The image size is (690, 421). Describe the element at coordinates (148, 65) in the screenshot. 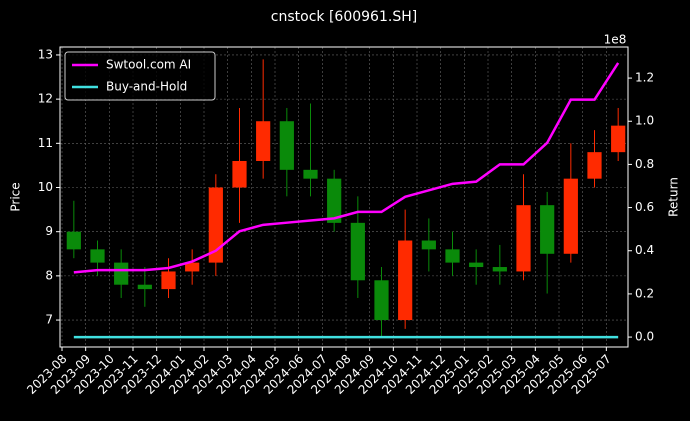

I see `legend-label: Swtool.com AI` at that location.